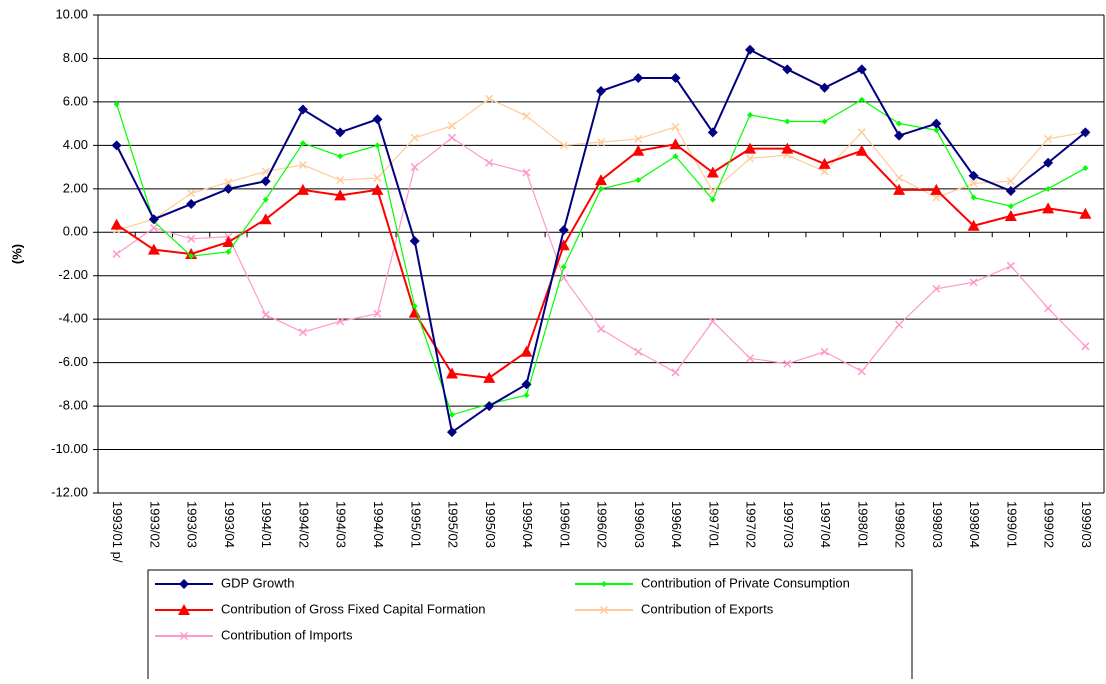  What do you see at coordinates (75, 144) in the screenshot?
I see `y-tick-label: 4.00` at bounding box center [75, 144].